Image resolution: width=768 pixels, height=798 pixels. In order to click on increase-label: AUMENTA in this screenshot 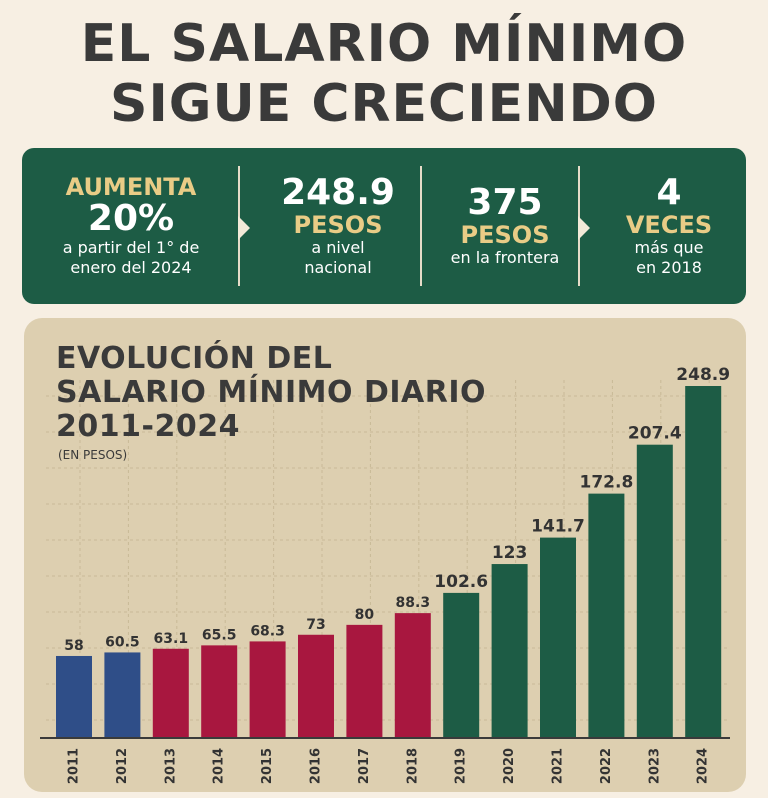, I will do `click(131, 187)`.